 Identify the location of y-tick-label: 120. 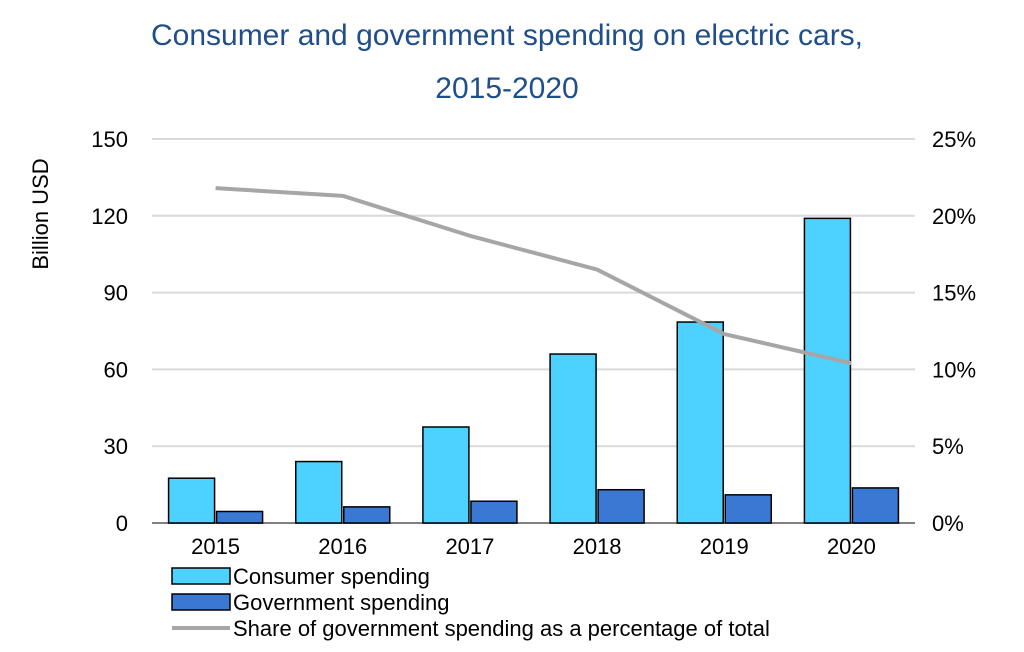
(109, 216).